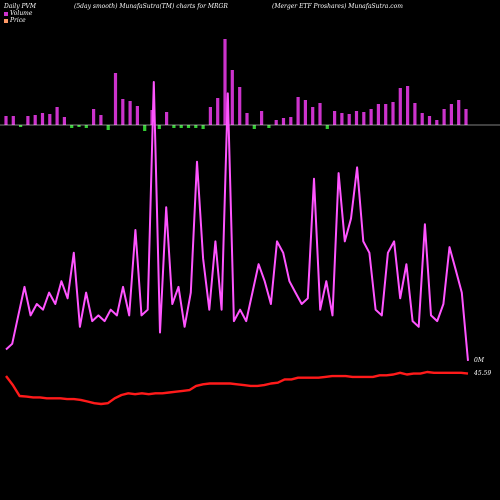  Describe the element at coordinates (6, 20) in the screenshot. I see `legend-price-swatch` at that location.